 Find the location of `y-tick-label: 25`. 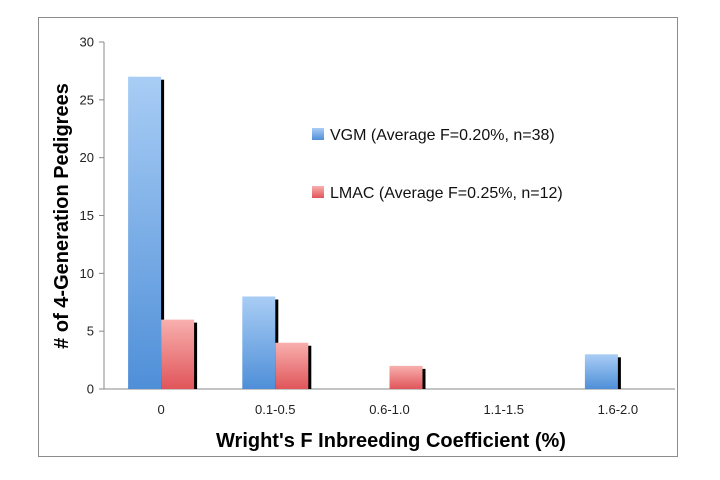

y-tick-label: 25 is located at coordinates (87, 99).